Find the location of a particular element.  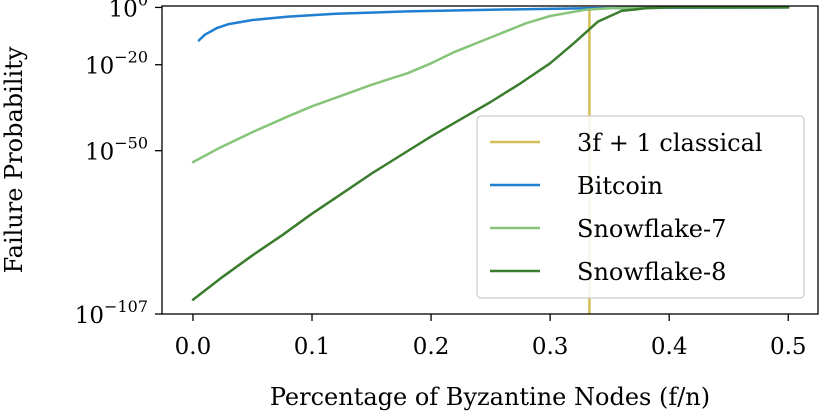

y-tick-label: 100 is located at coordinates (128, 11).